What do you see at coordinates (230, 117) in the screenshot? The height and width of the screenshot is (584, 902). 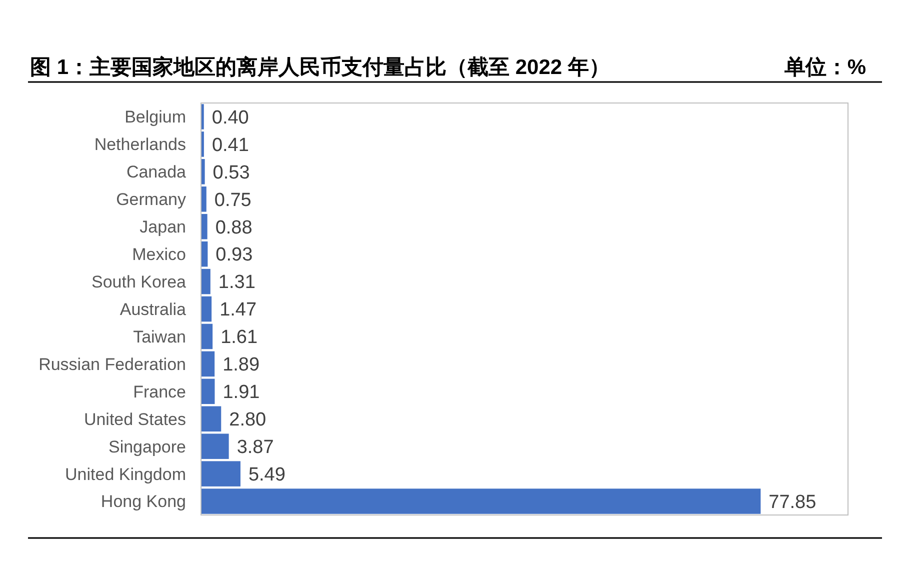 I see `data-label: 0.40` at bounding box center [230, 117].